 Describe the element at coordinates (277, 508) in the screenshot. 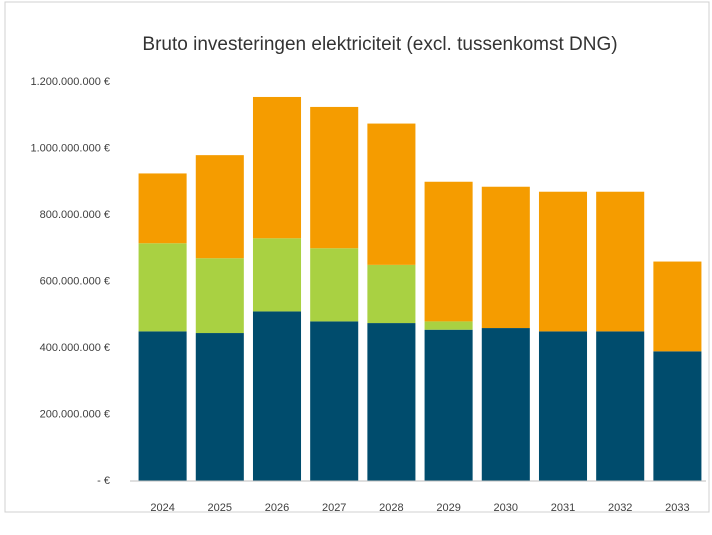

I see `x-tick-label: 2026` at that location.